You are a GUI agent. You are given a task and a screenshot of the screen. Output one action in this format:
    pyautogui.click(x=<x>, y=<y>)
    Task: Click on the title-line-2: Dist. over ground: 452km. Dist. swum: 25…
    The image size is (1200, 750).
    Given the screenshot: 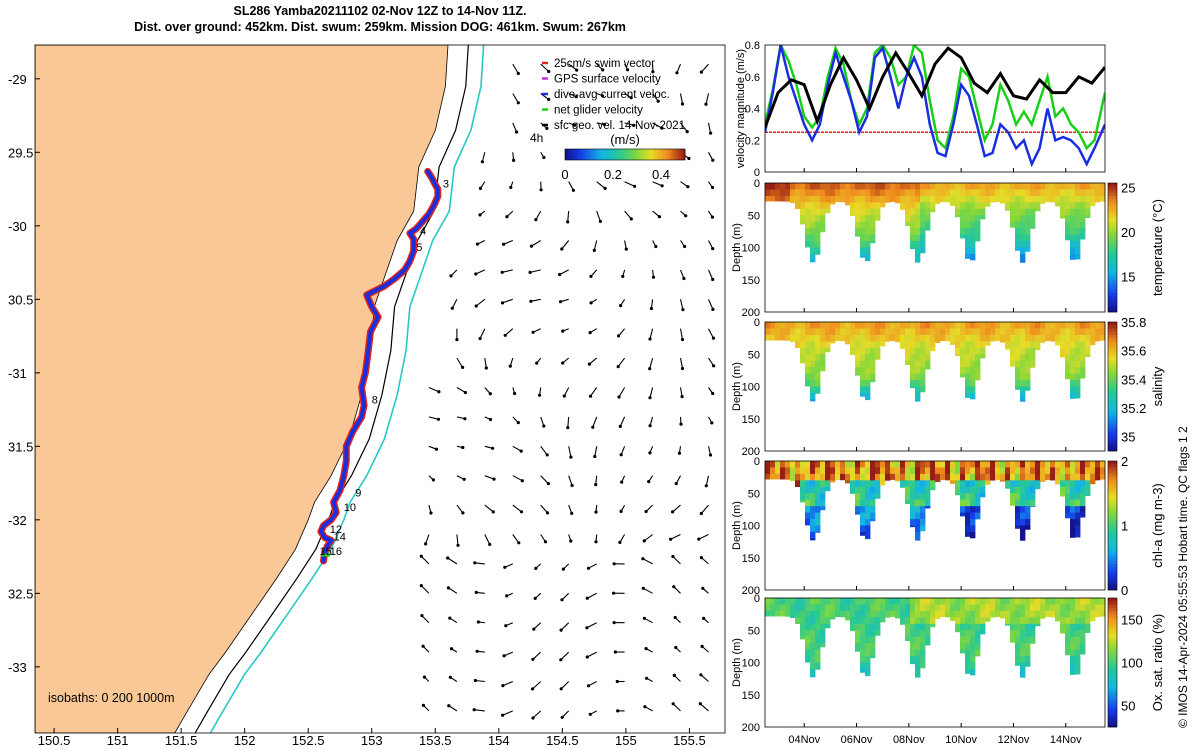 What is the action you would take?
    pyautogui.click(x=380, y=27)
    